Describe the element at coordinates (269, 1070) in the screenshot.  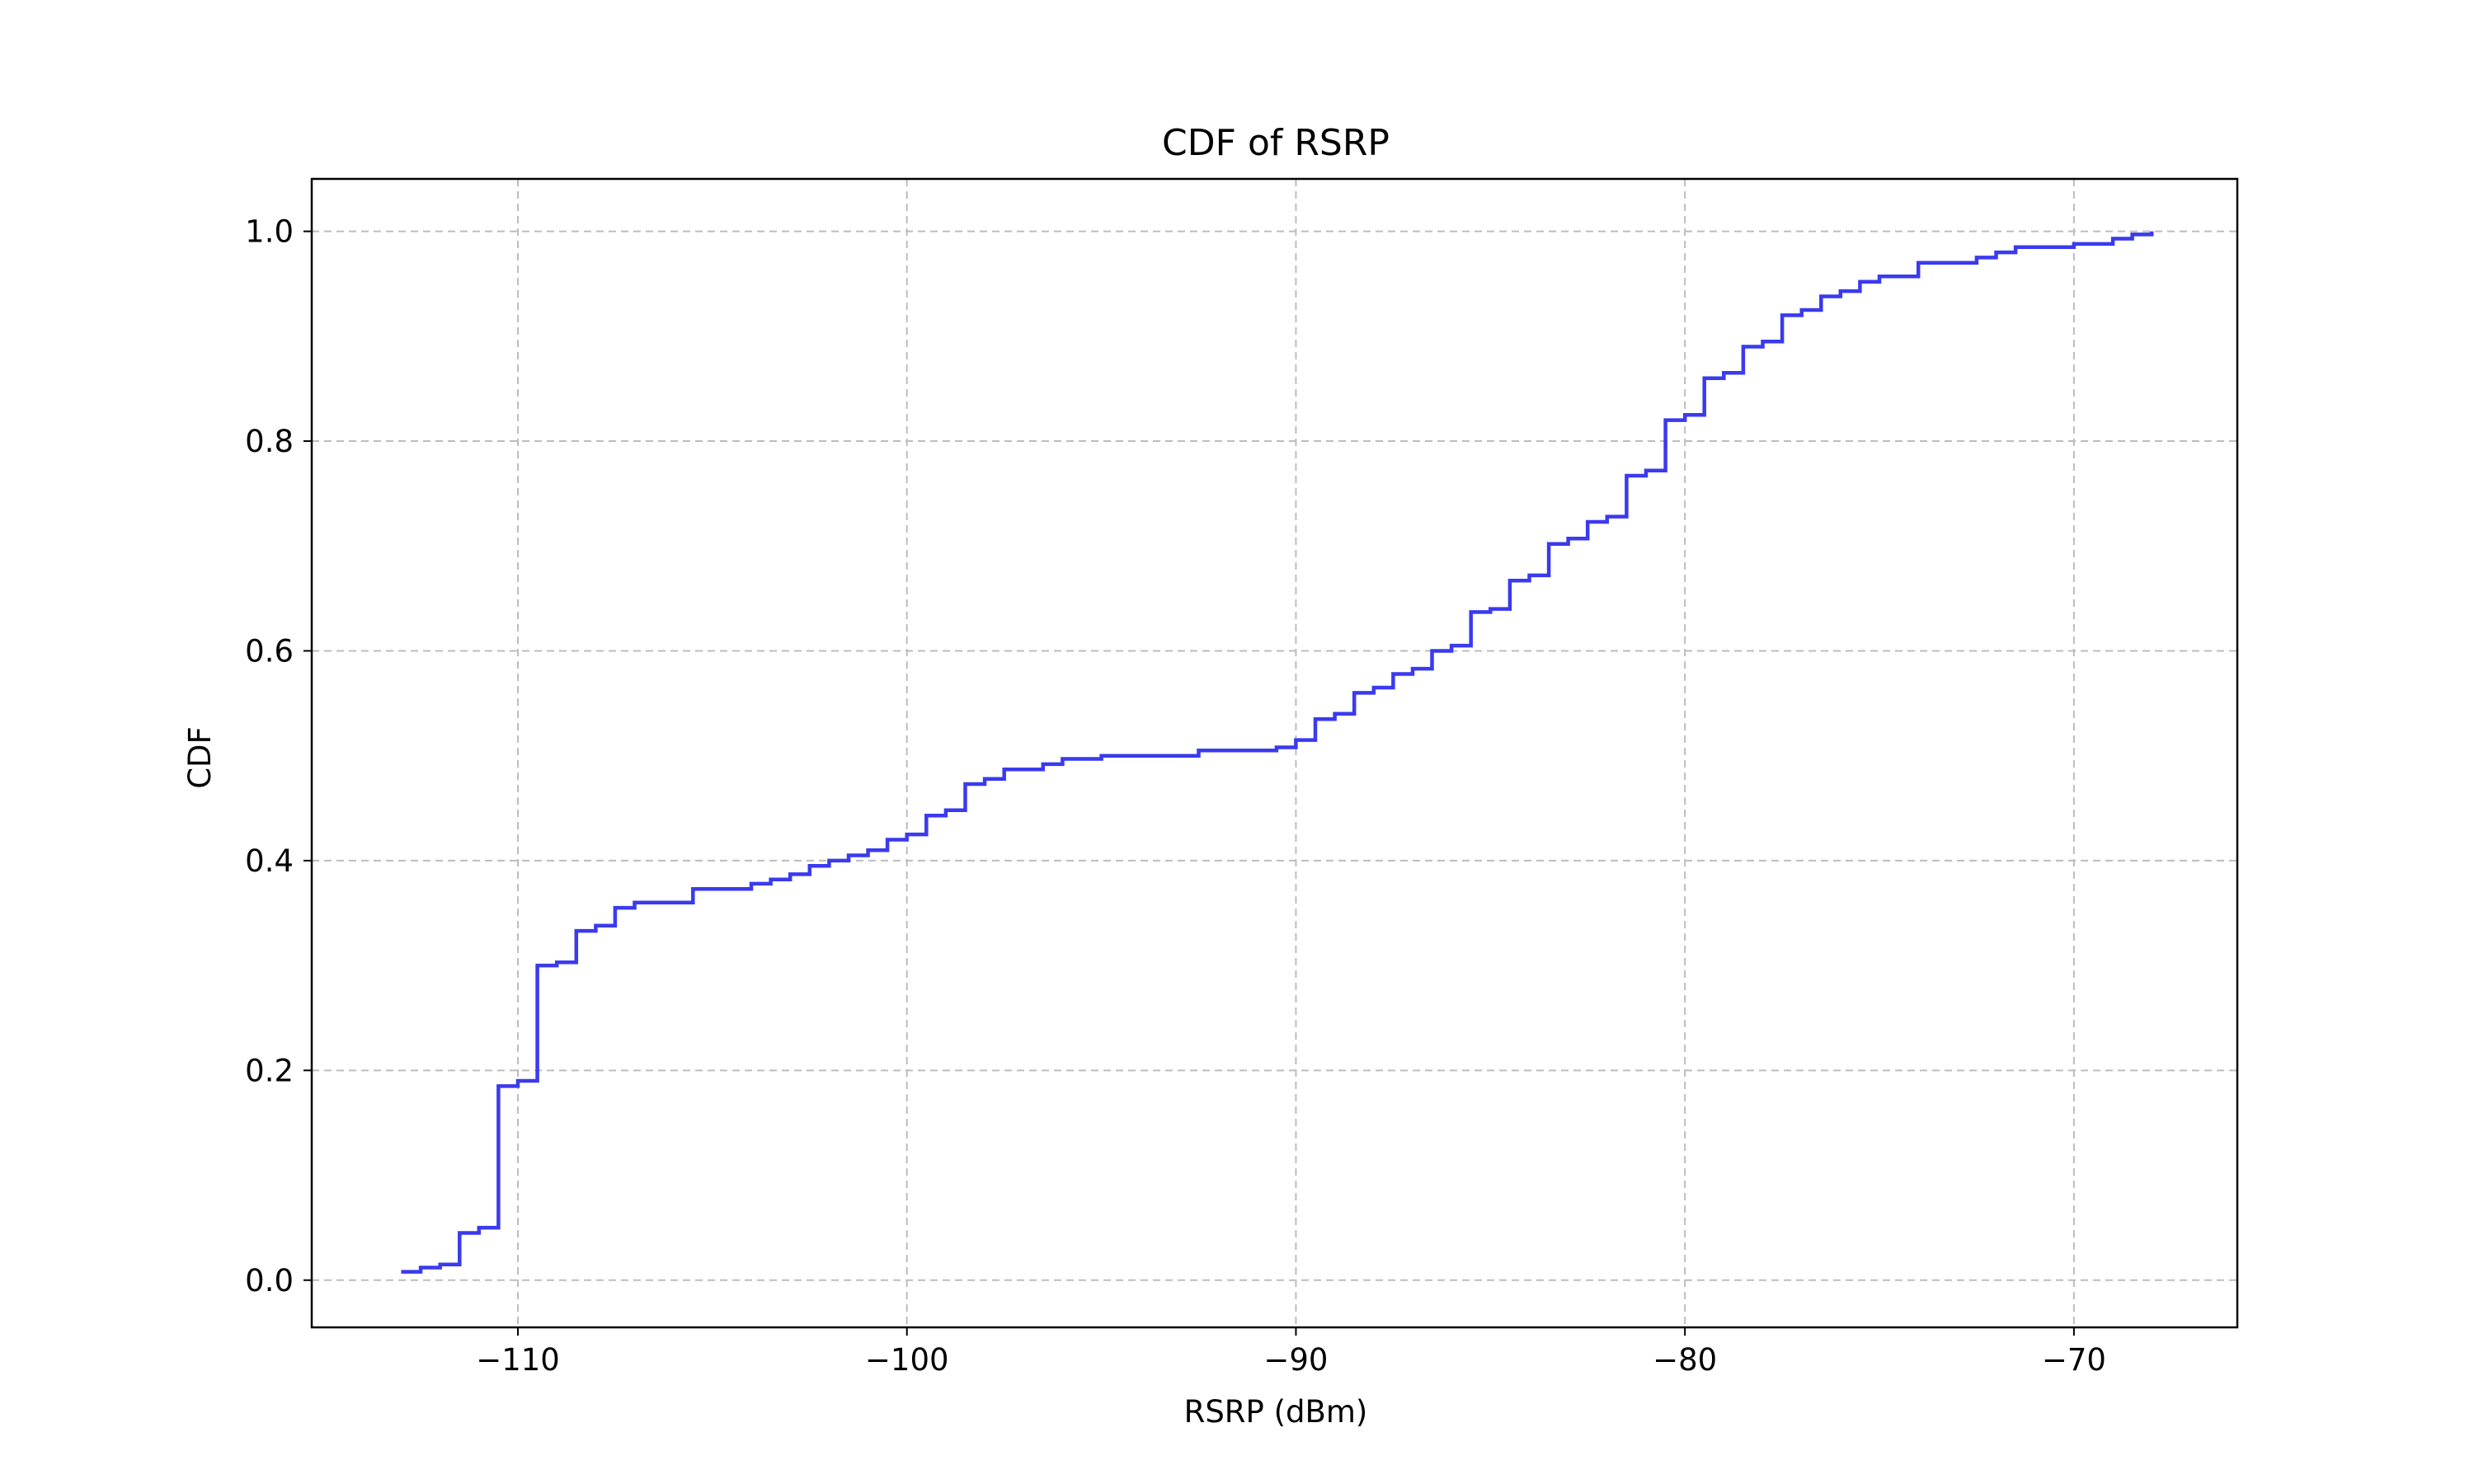
I see `y-tick-label: 0.2` at that location.